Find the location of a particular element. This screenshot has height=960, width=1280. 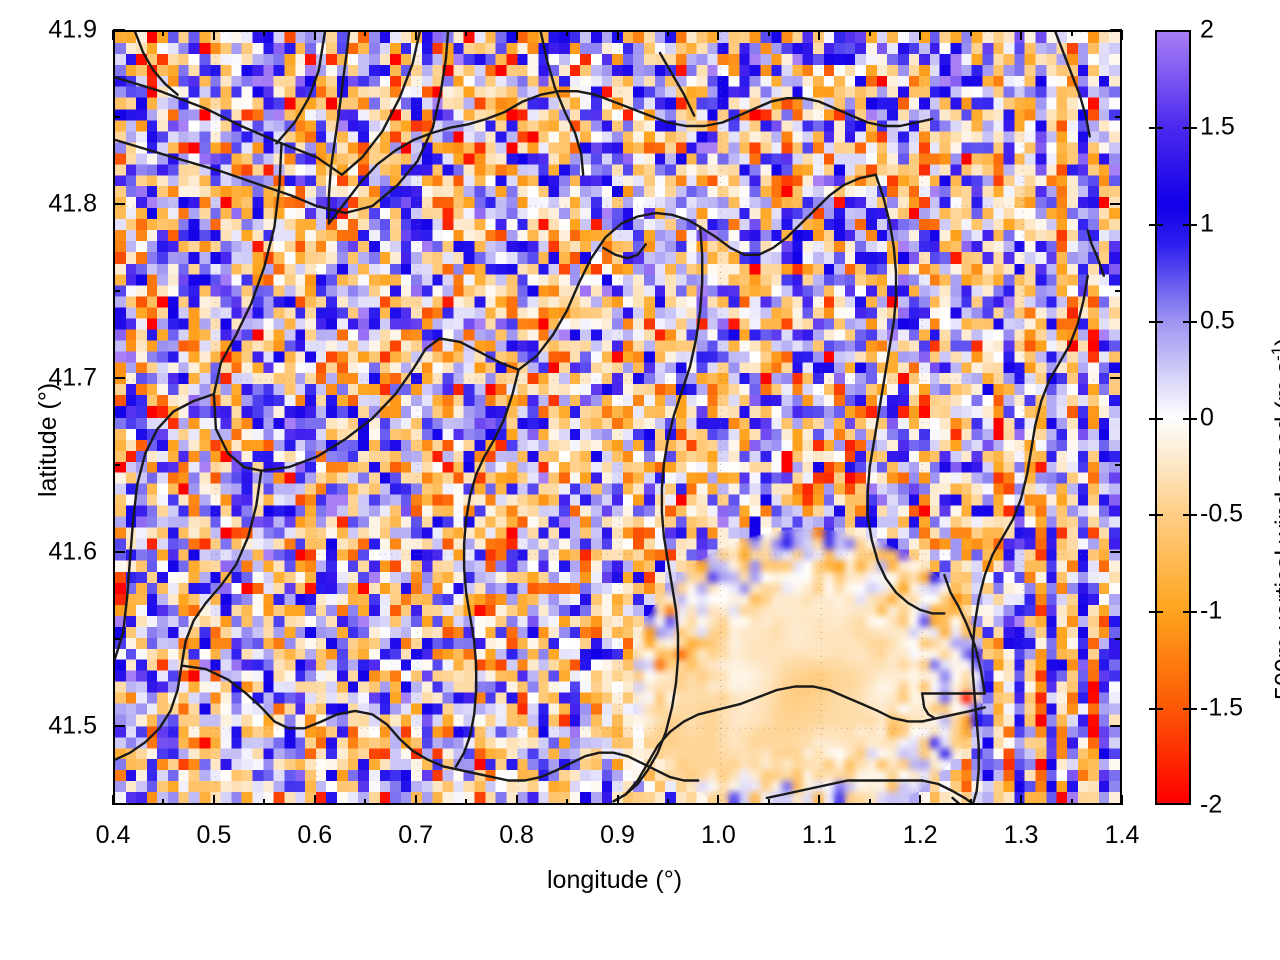

y-axis-title: latitude (°) is located at coordinates (48, 439).